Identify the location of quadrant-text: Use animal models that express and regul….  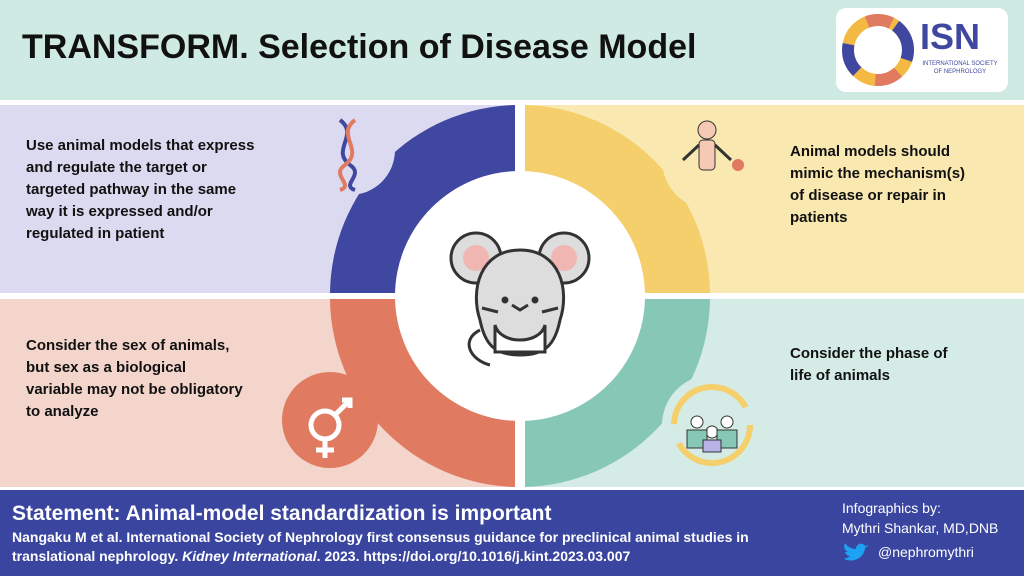
(140, 189).